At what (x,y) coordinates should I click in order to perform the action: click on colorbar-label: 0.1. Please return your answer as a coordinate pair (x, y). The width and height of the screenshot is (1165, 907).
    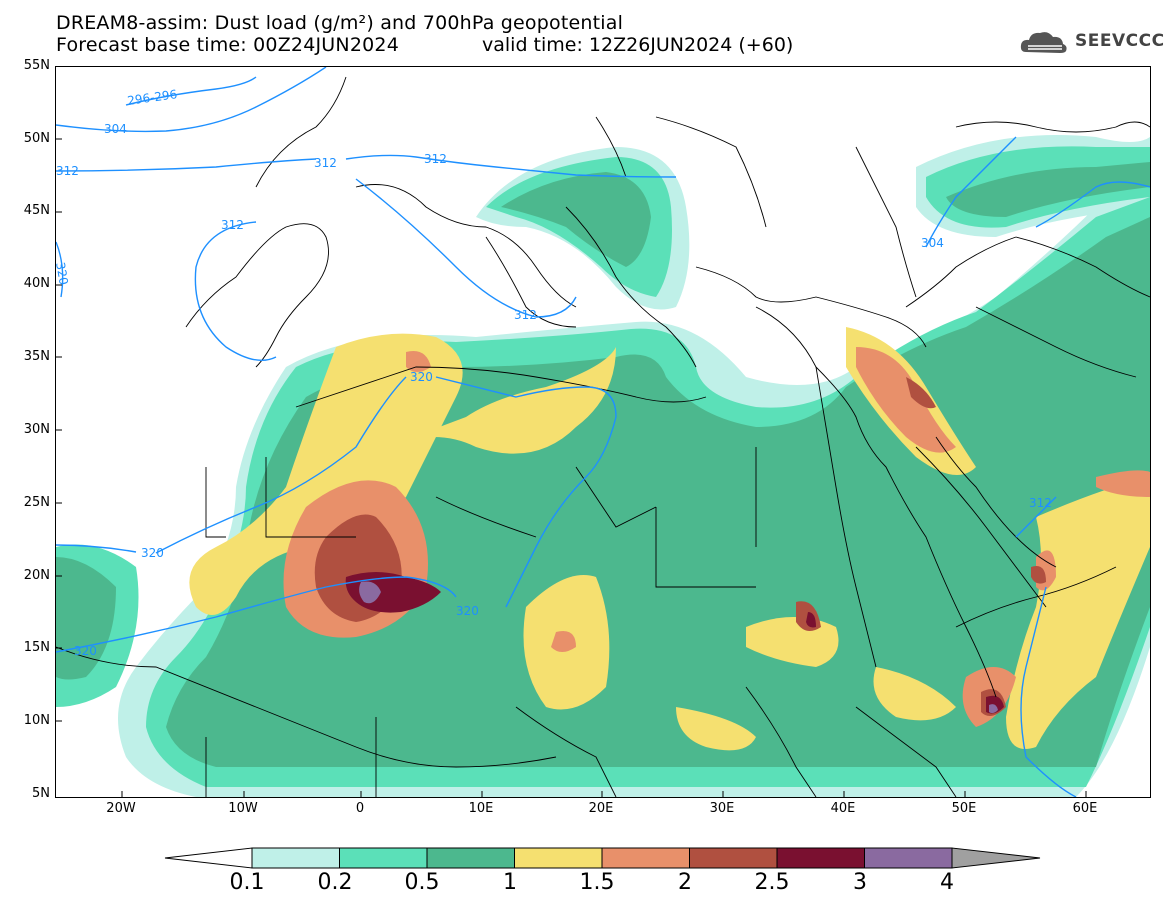
    Looking at the image, I should click on (247, 882).